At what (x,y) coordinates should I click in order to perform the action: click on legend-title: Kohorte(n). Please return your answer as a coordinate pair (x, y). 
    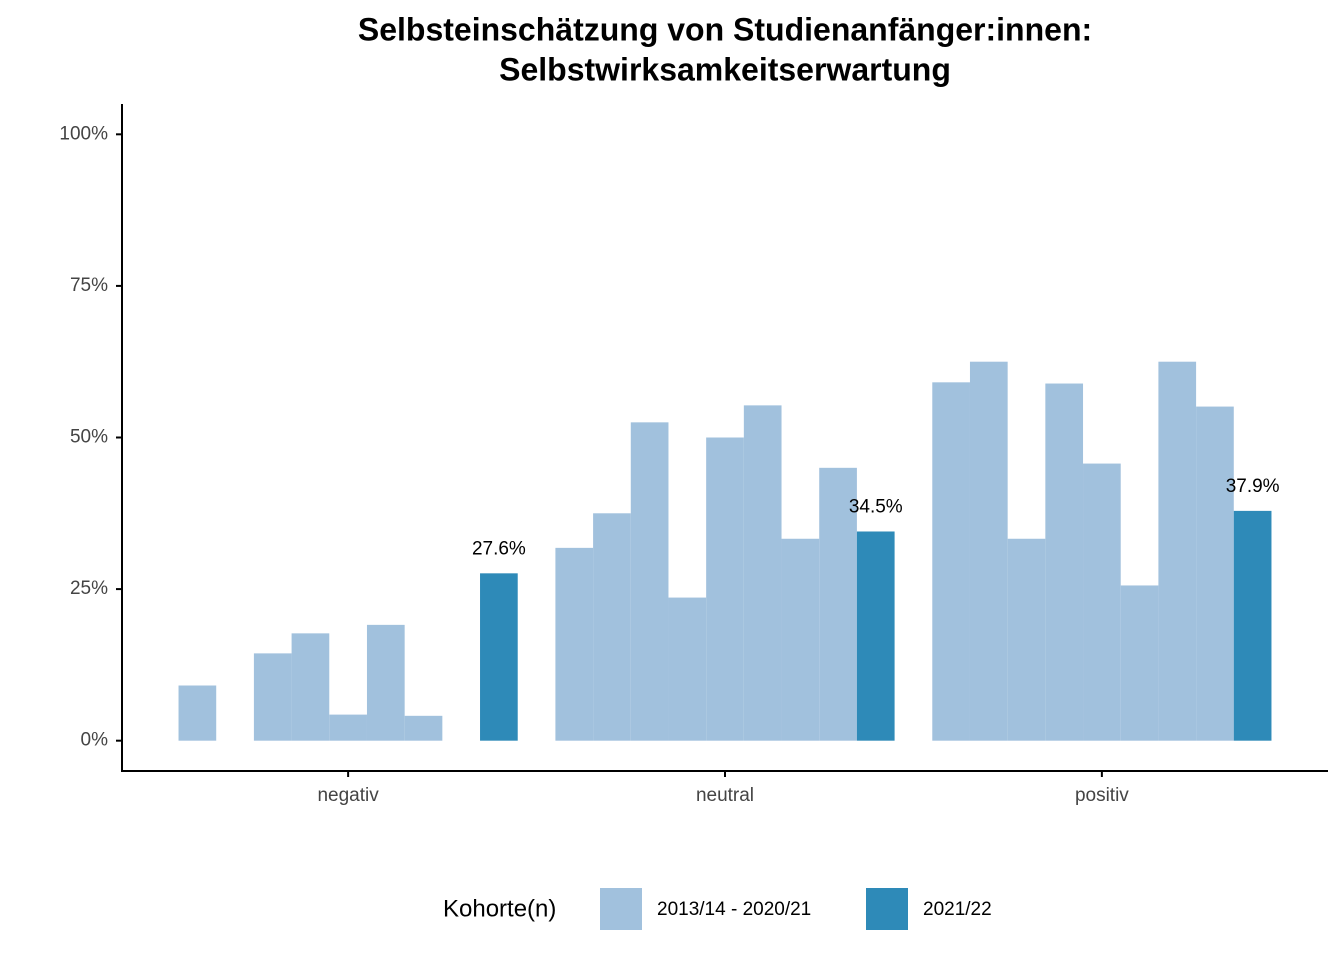
    Looking at the image, I should click on (499, 908).